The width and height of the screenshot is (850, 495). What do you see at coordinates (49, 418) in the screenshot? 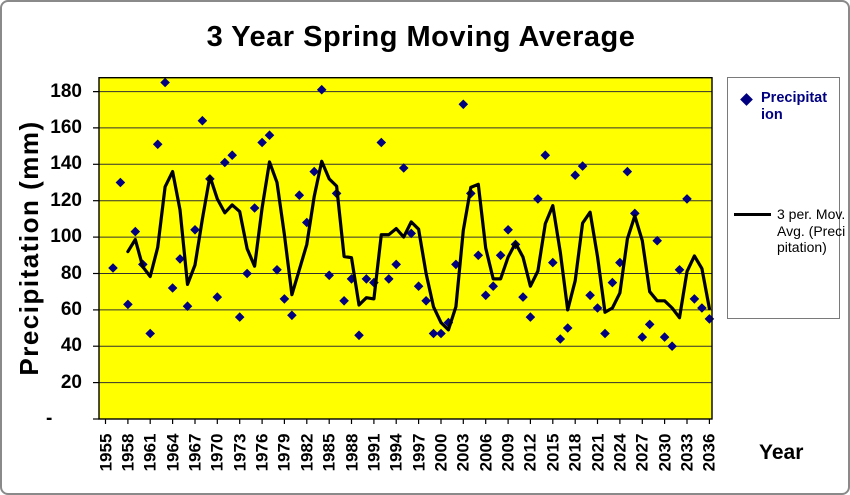
I see `y-tick-label: -` at bounding box center [49, 418].